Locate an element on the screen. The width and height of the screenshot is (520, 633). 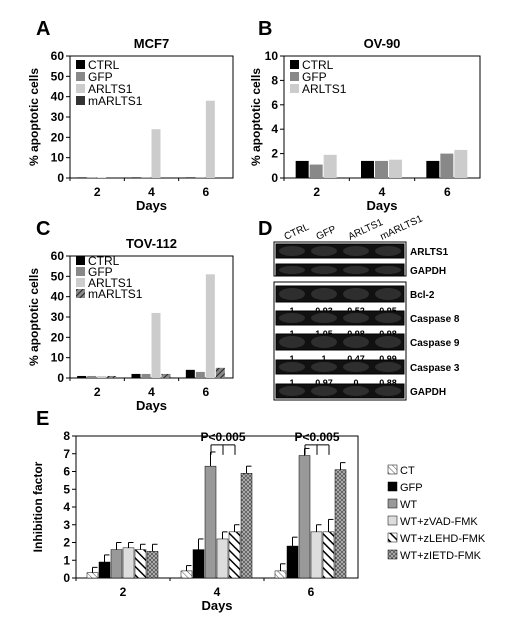
blot-row-Caspase 9 is located at coordinates (340, 342).